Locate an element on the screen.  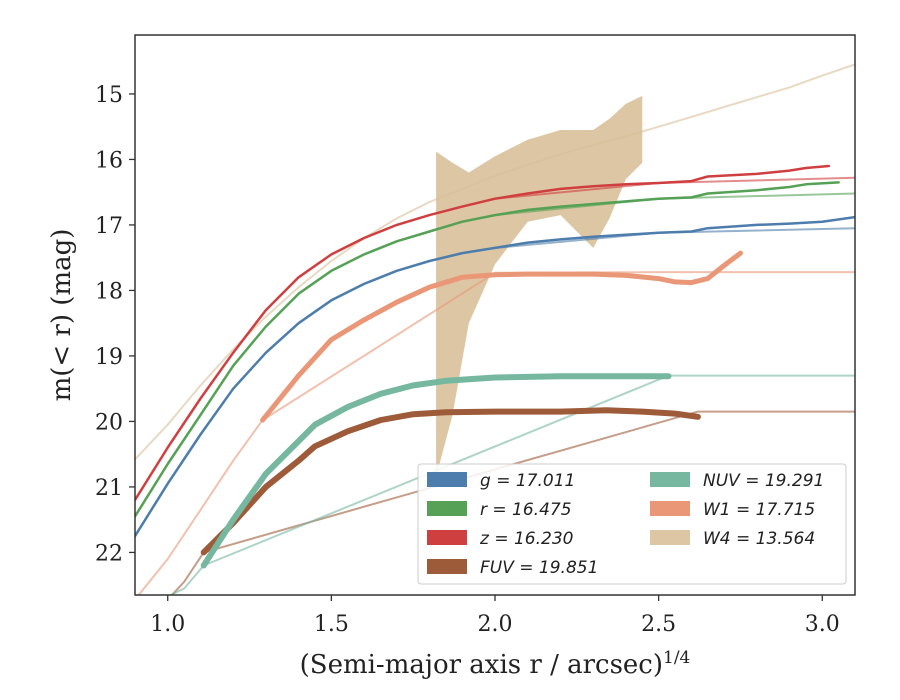
legend-swatch-nuv is located at coordinates (670, 479).